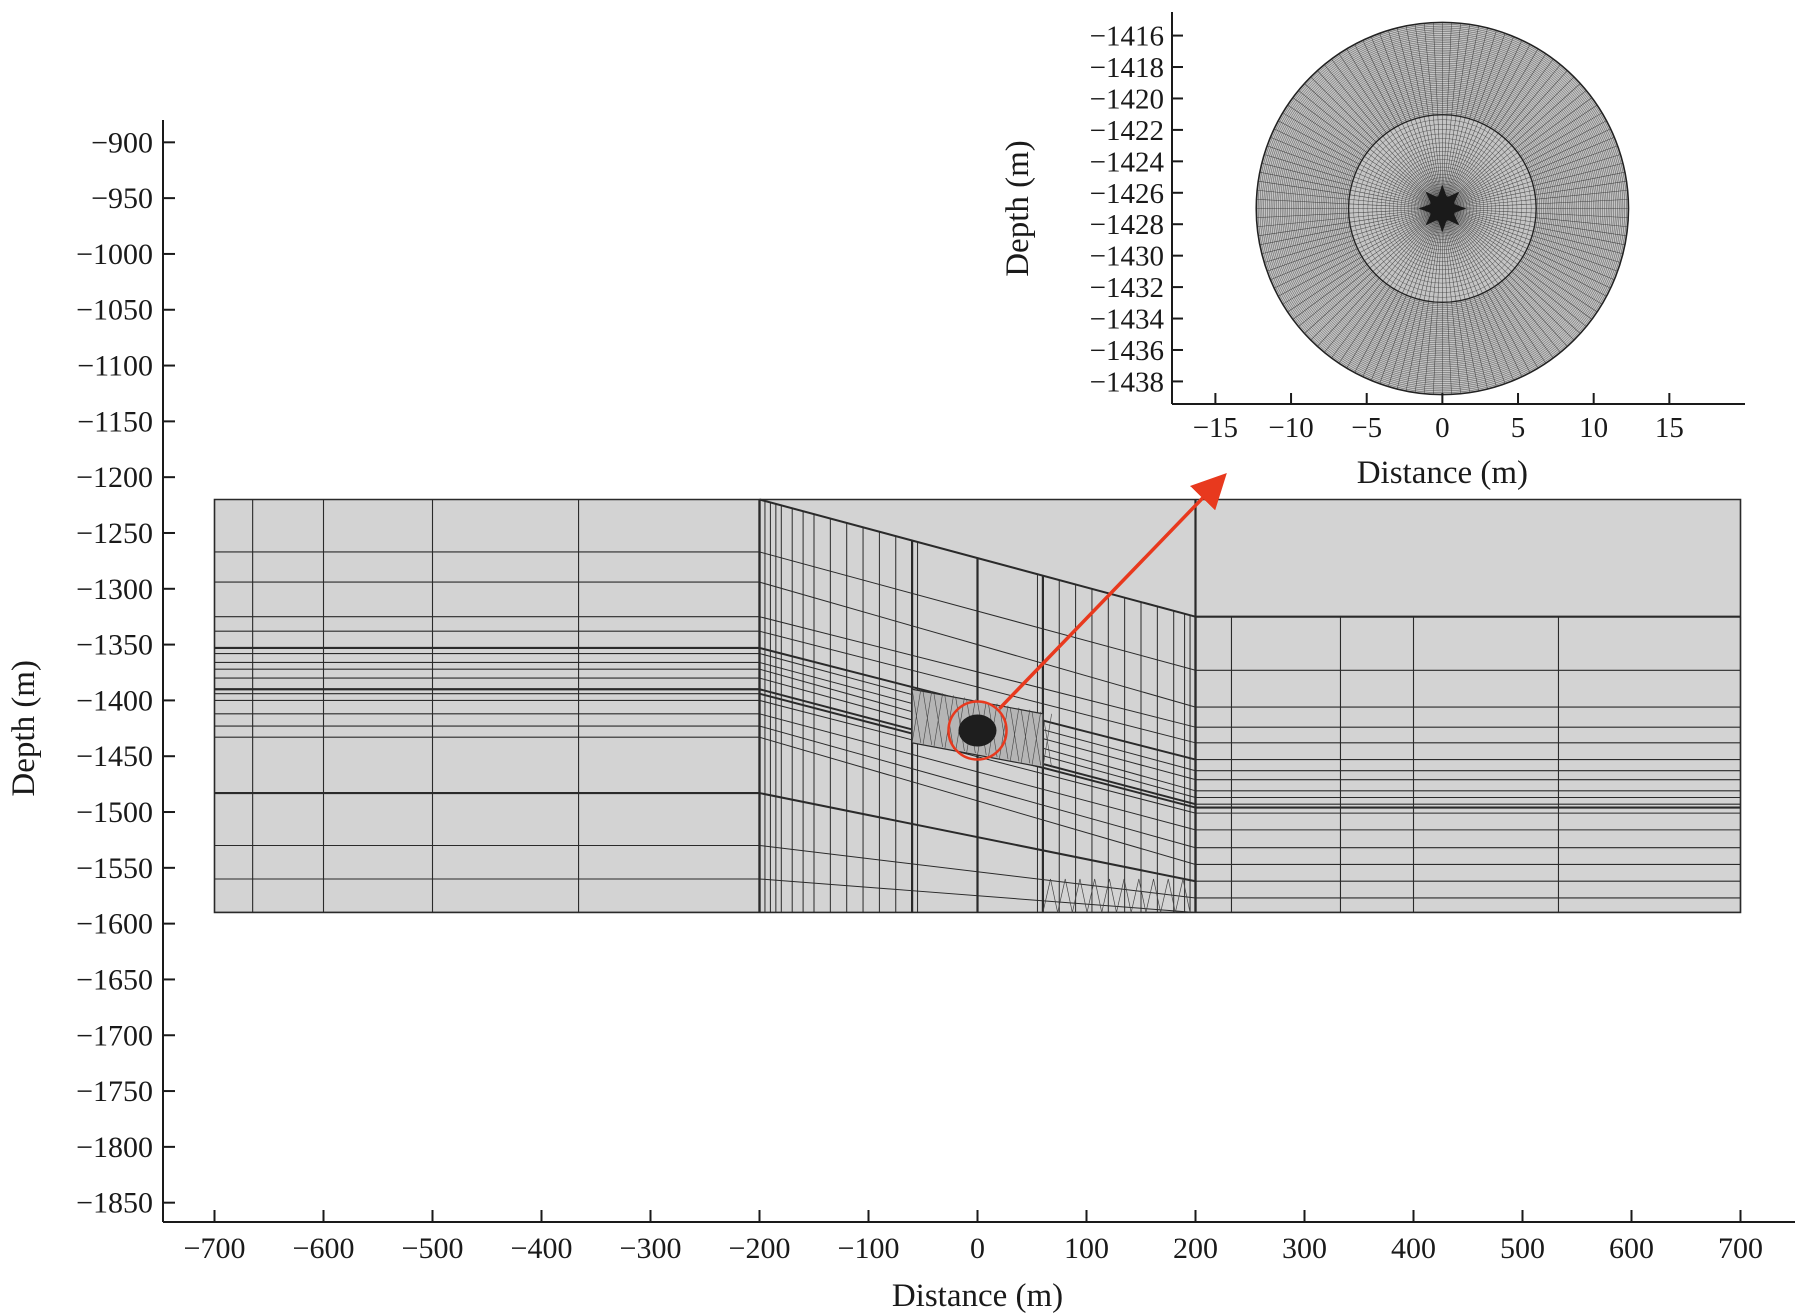 This screenshot has width=1820, height=1316. What do you see at coordinates (122, 142) in the screenshot?
I see `y-tick-label: −900` at bounding box center [122, 142].